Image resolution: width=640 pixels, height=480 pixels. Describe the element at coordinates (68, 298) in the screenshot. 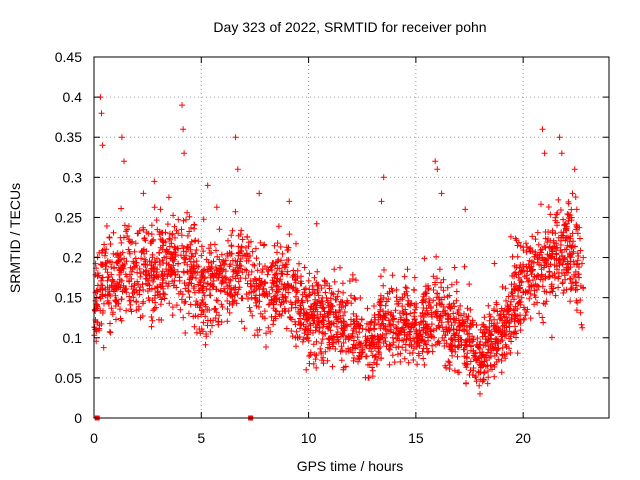

I see `y-tick-label: 0.15` at that location.